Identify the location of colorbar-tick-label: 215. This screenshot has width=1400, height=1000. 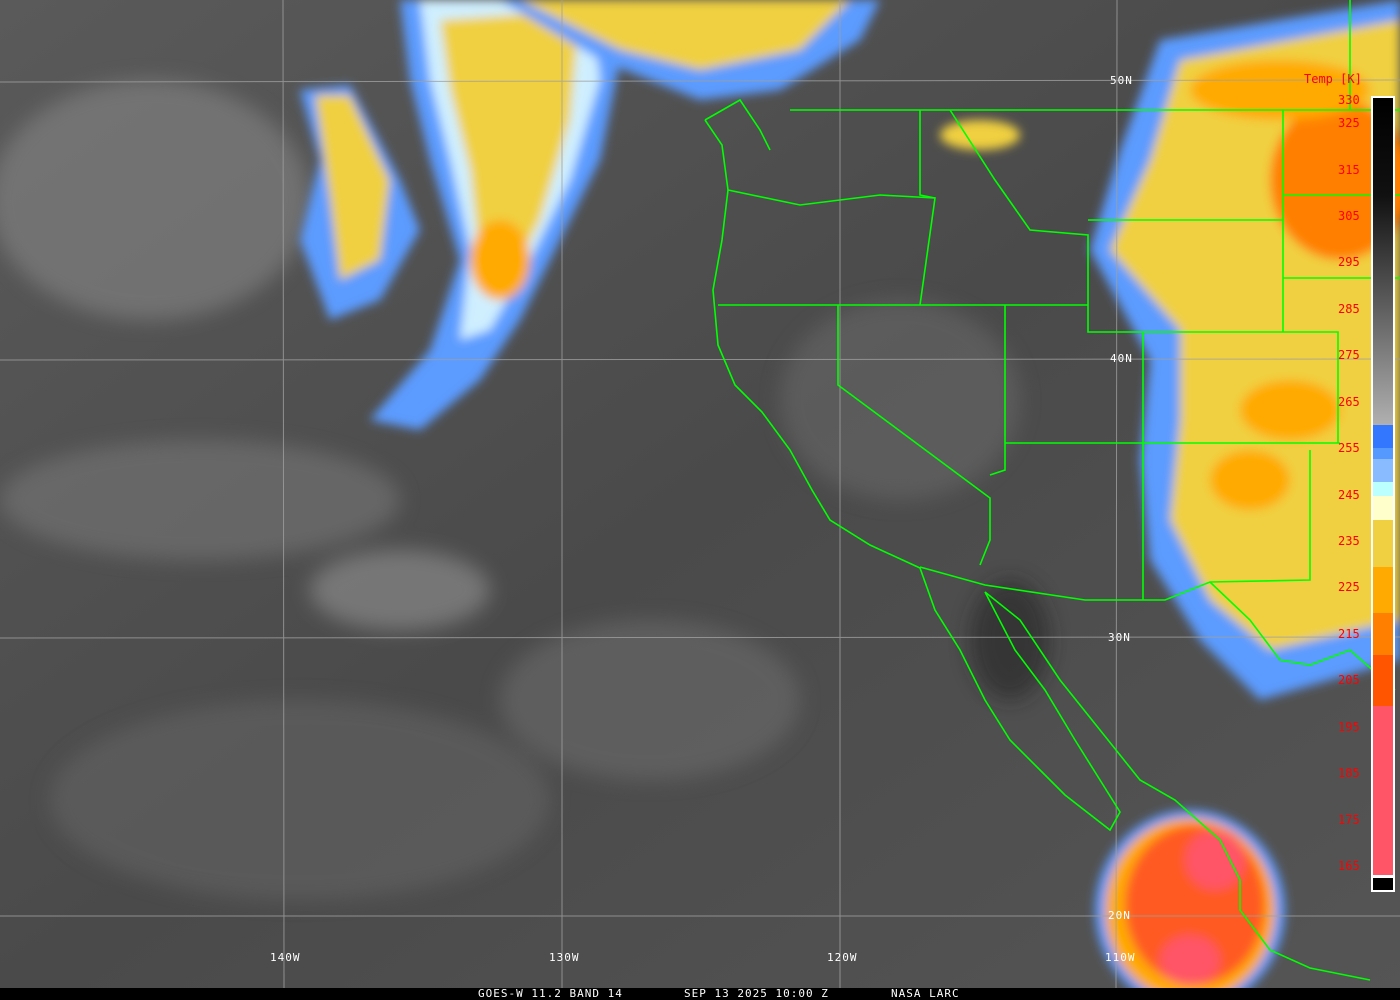
(1349, 633).